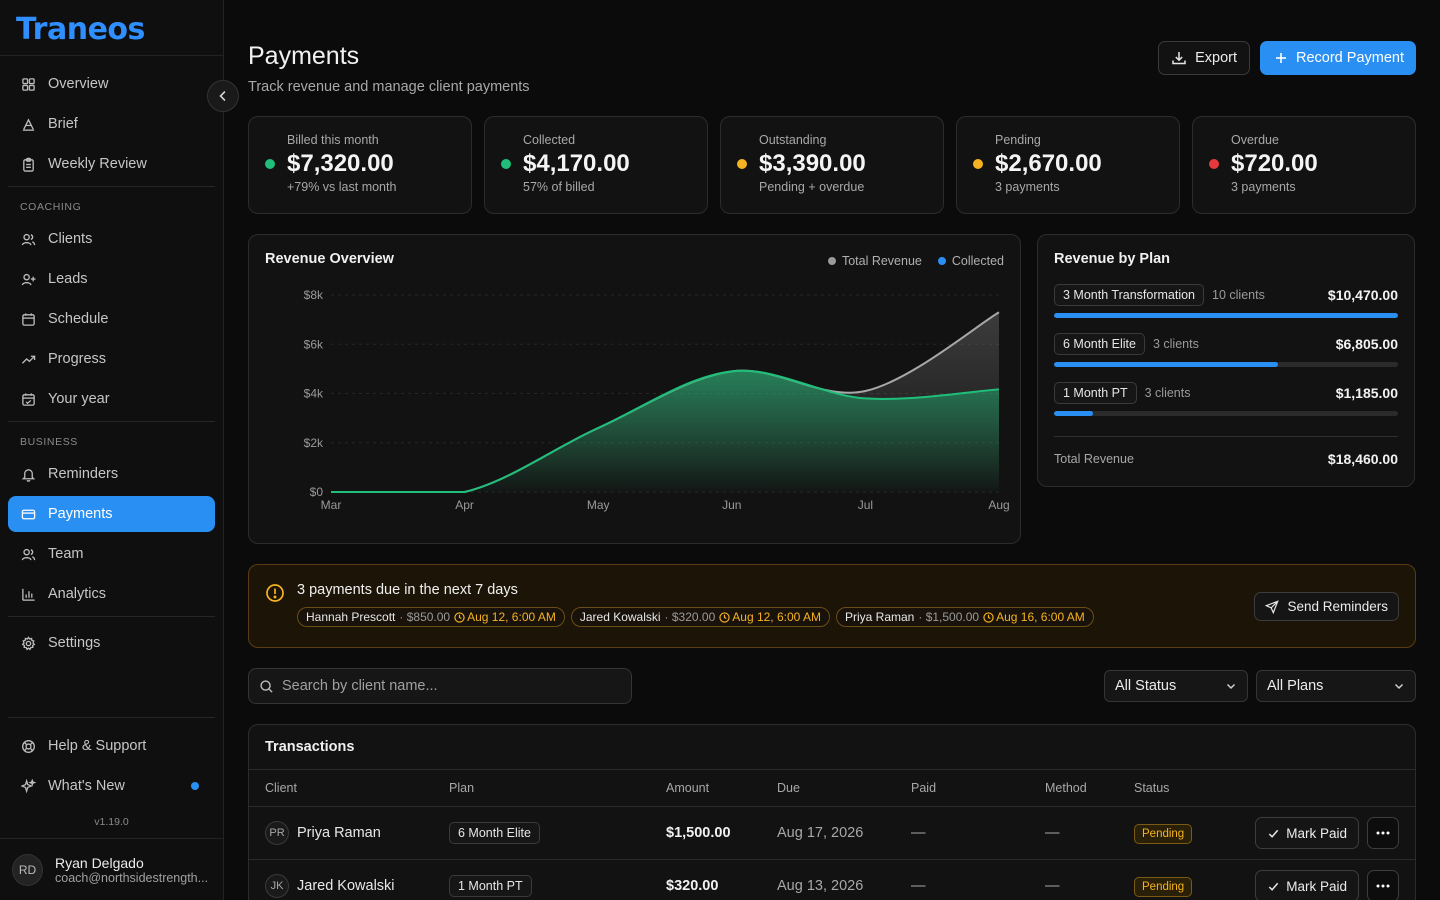 This screenshot has height=900, width=1440. What do you see at coordinates (425, 617) in the screenshot?
I see `chip-amount: · $850.00` at bounding box center [425, 617].